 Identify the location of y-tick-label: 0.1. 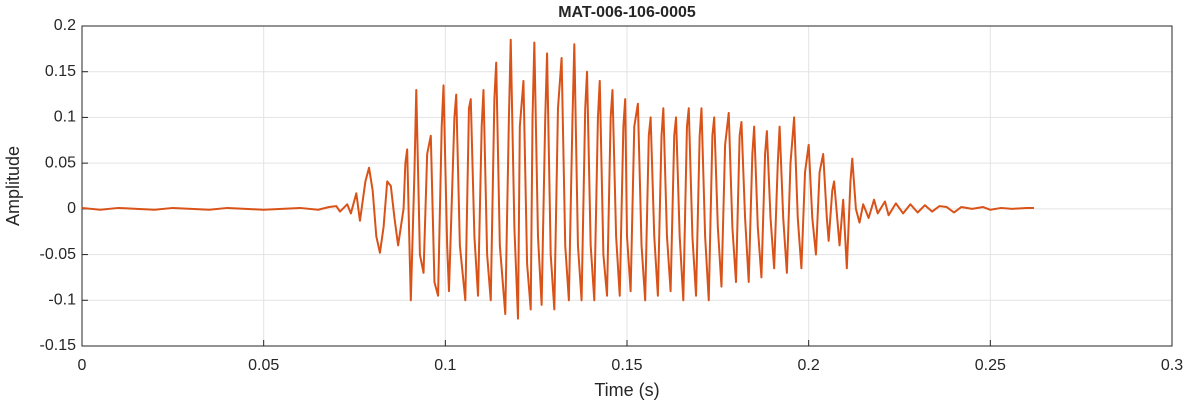
(65, 117).